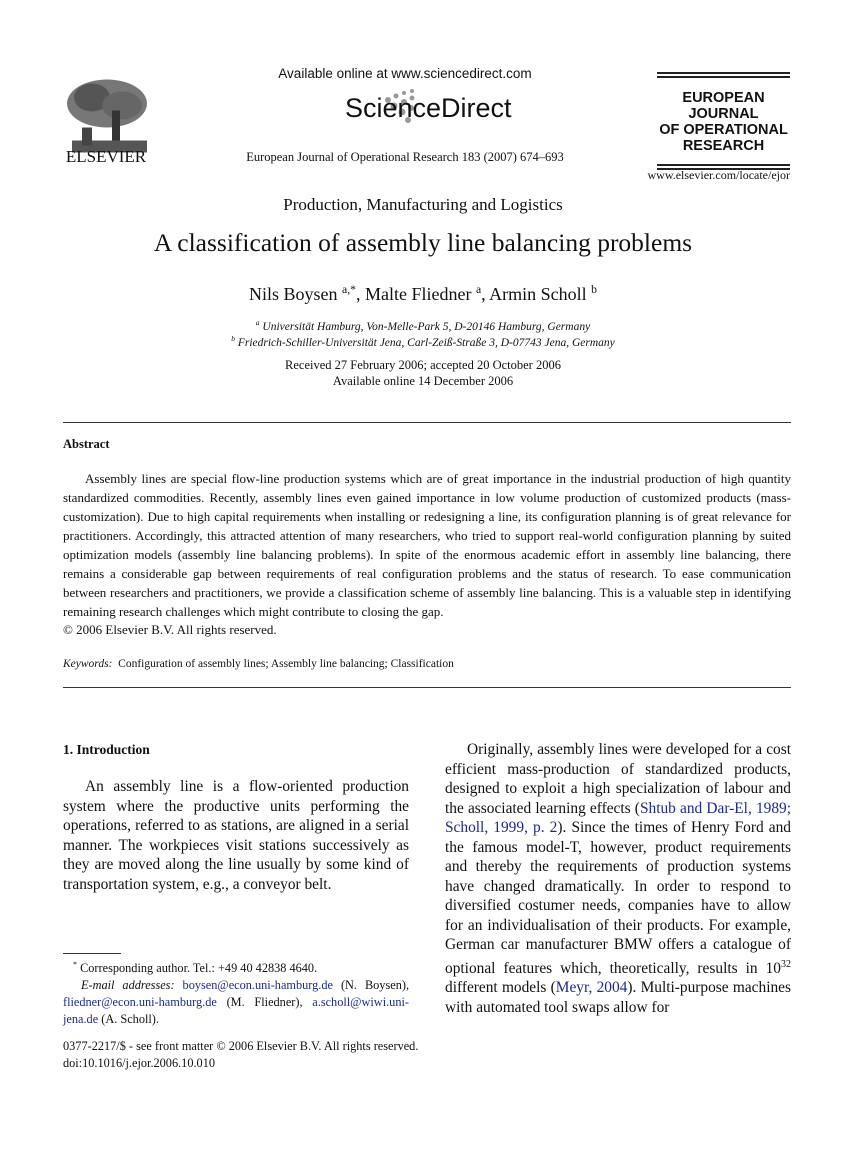 The image size is (846, 1155). Describe the element at coordinates (719, 175) in the screenshot. I see `journal-url: www.elsevier.com/locate/ejor` at that location.